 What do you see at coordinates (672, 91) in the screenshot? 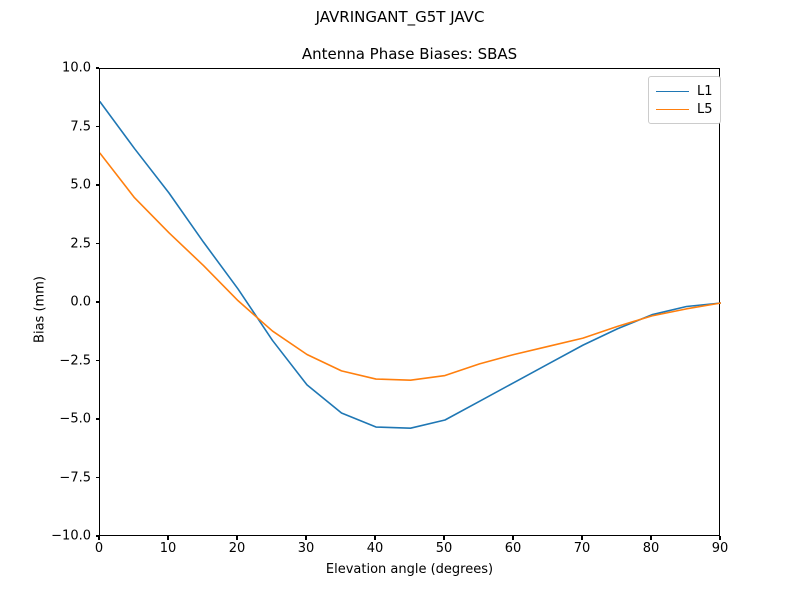
I see `legend-swatch-l1` at bounding box center [672, 91].